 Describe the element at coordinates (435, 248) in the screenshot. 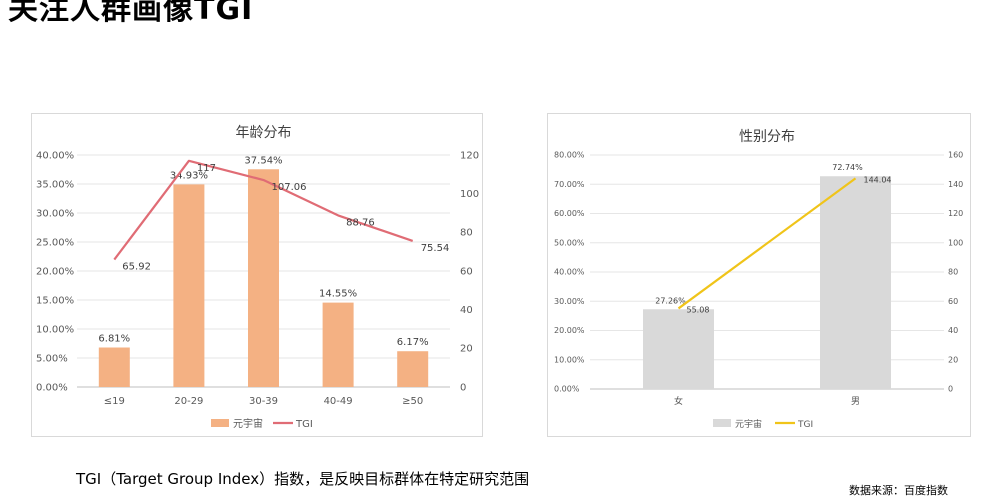

I see `age-tgi-data-label: 75.54` at that location.